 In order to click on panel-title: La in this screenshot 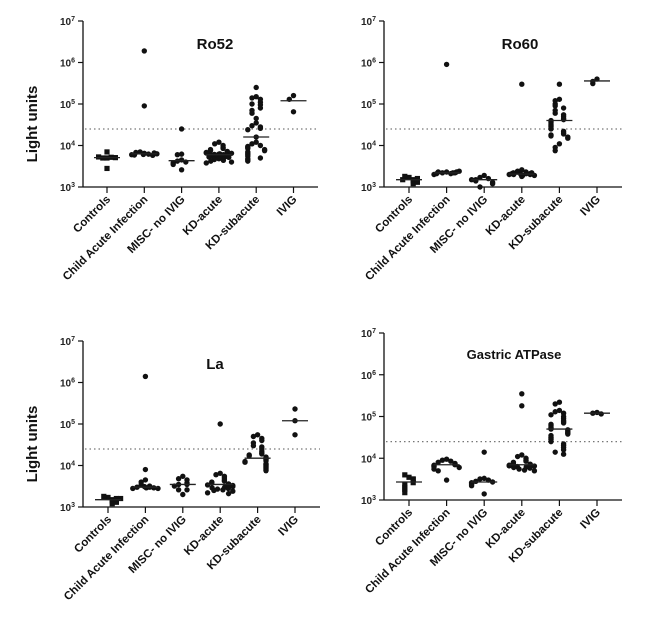, I will do `click(215, 364)`.